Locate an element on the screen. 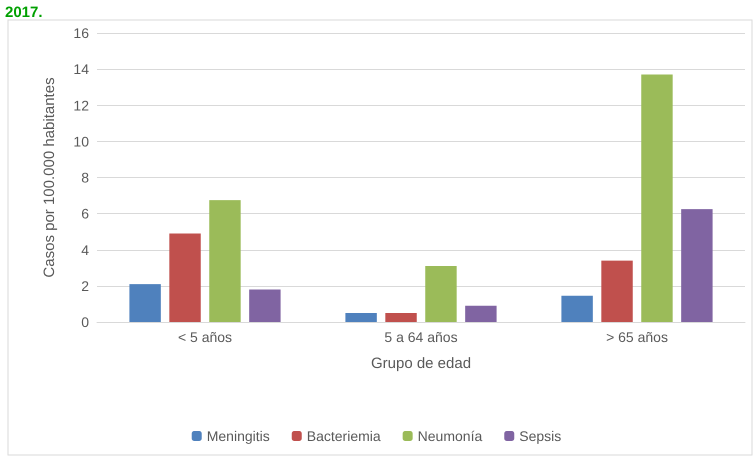 The height and width of the screenshot is (456, 753). legend-label: Sepsis is located at coordinates (540, 436).